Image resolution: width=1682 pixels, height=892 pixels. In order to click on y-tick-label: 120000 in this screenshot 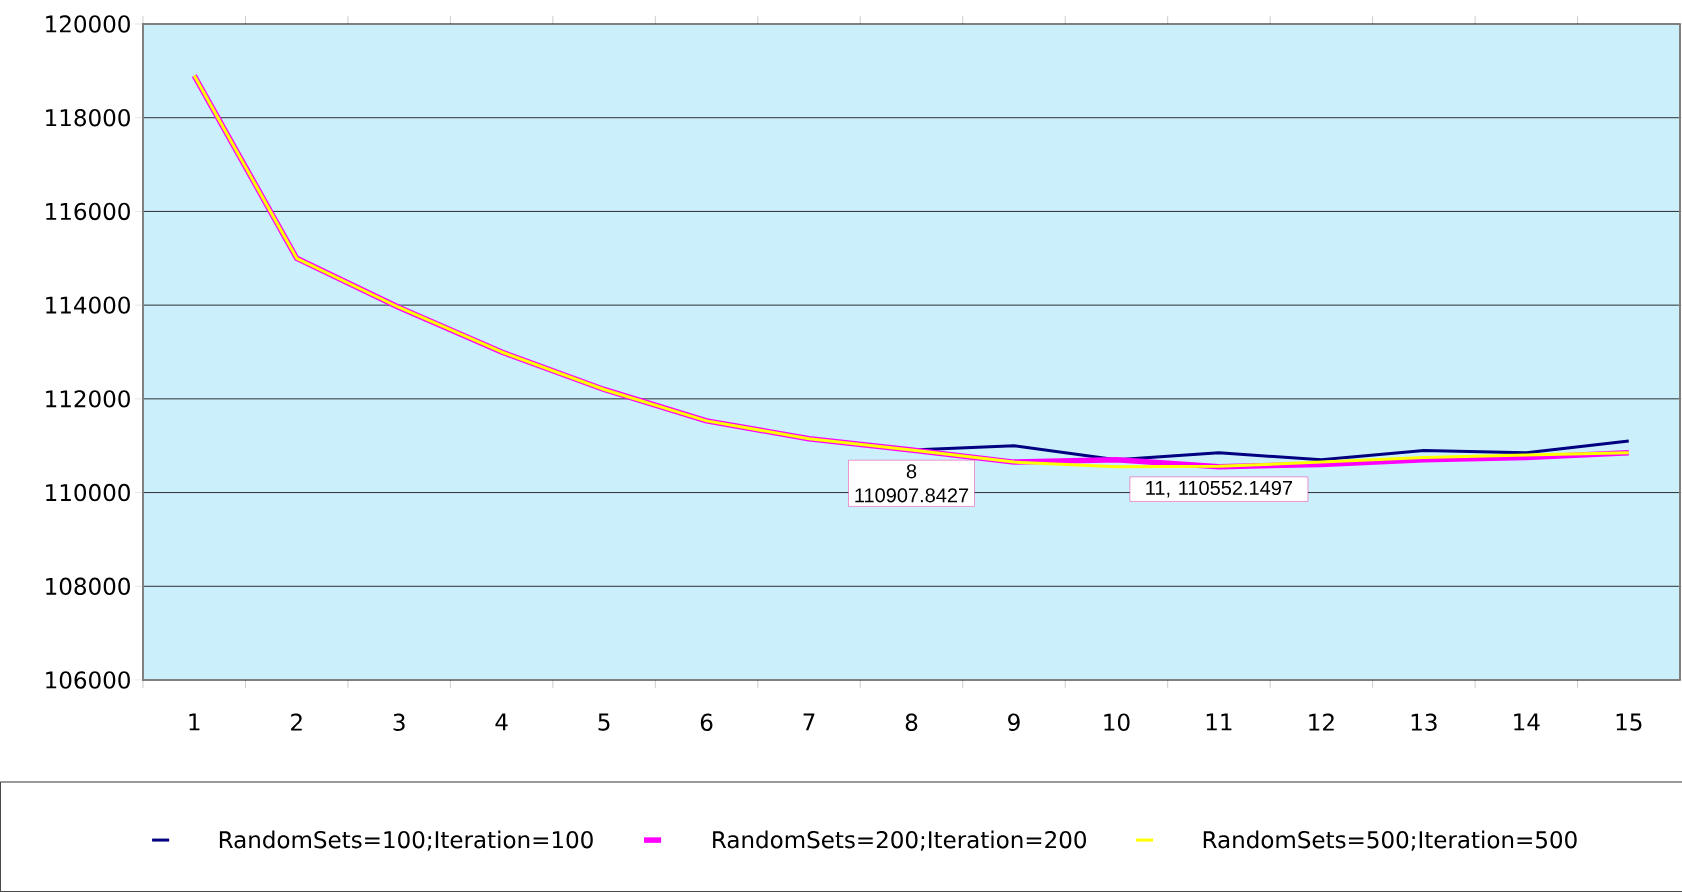, I will do `click(88, 24)`.